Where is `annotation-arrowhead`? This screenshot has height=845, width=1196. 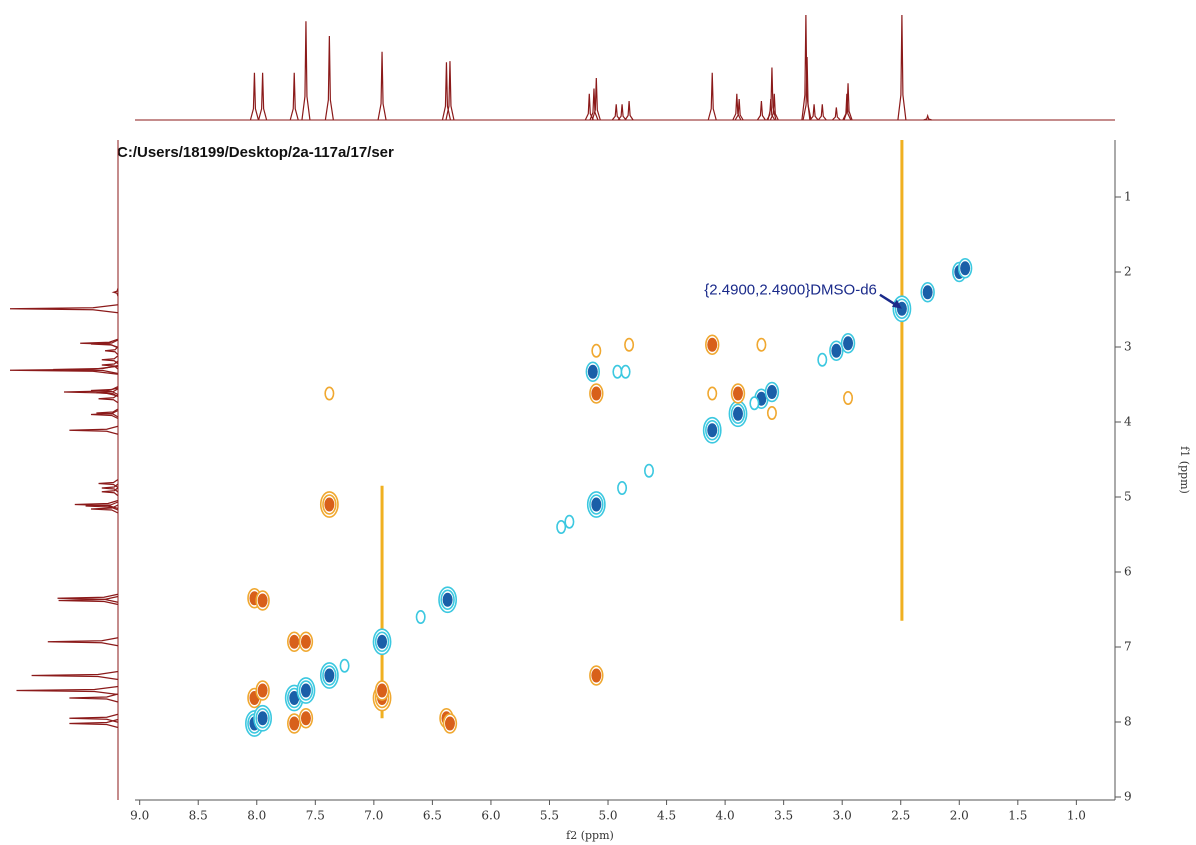
annotation-arrowhead is located at coordinates (896, 304).